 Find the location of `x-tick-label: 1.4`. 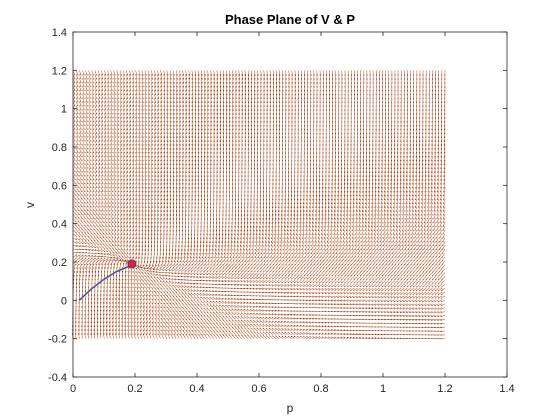

x-tick-label: 1.4 is located at coordinates (506, 389).